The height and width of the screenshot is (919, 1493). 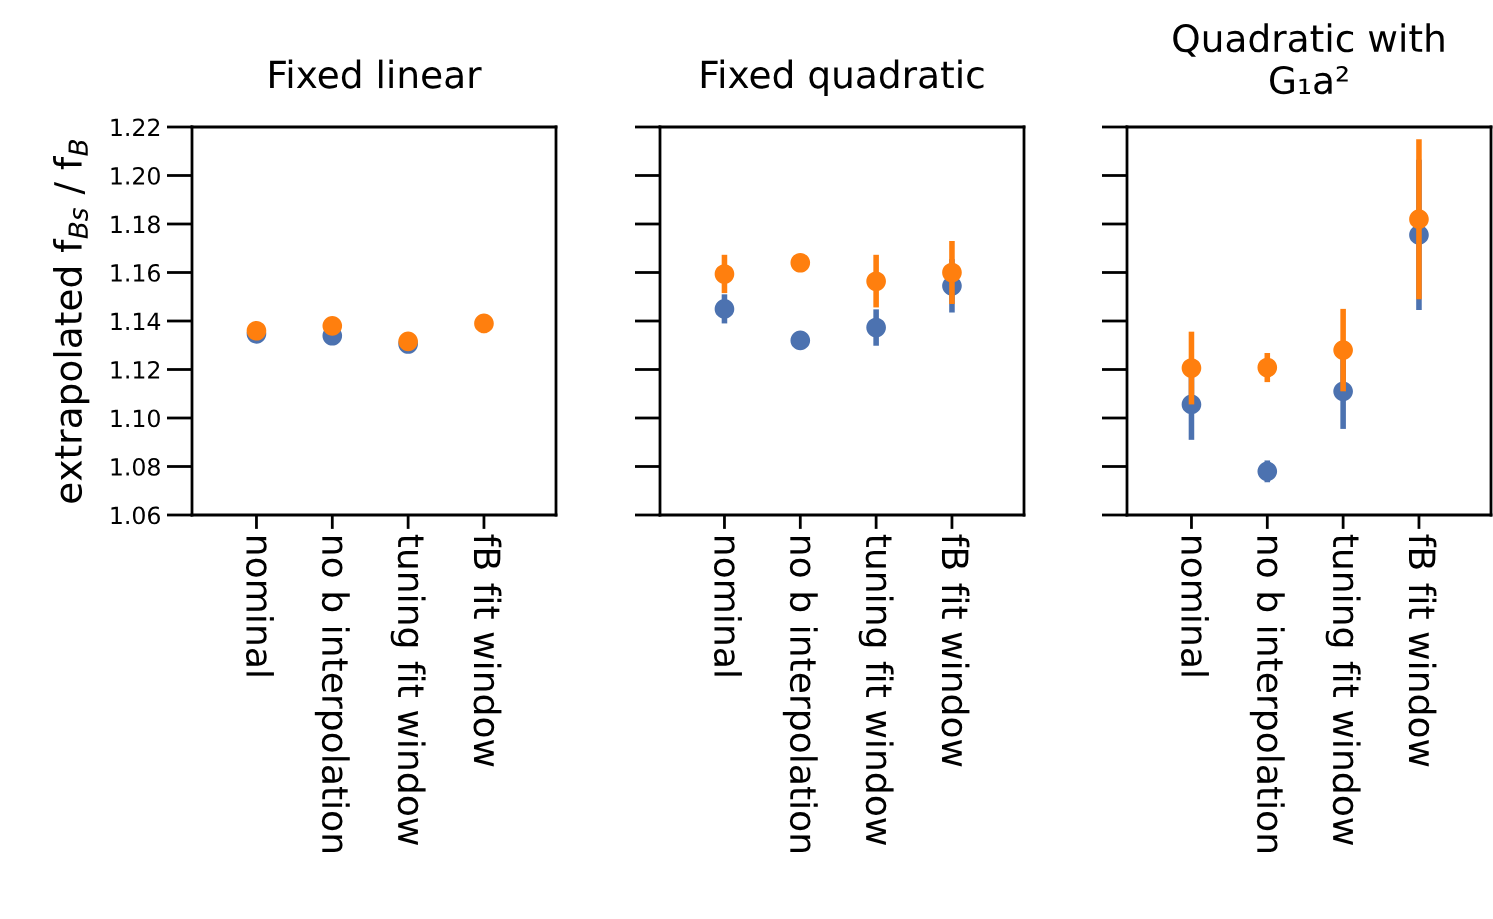 What do you see at coordinates (135, 466) in the screenshot?
I see `y-tick-label: 1.08` at bounding box center [135, 466].